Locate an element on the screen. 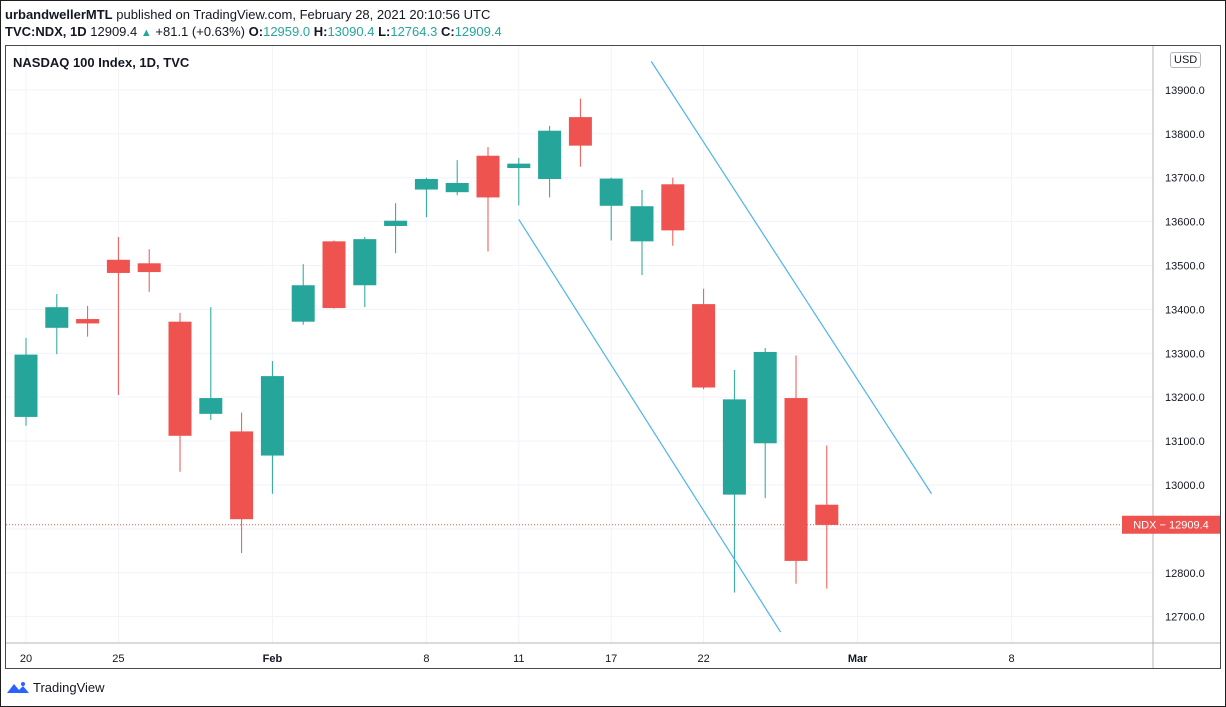 This screenshot has width=1226, height=707. symbol-label: TVC:NDX, 1D is located at coordinates (46, 31).